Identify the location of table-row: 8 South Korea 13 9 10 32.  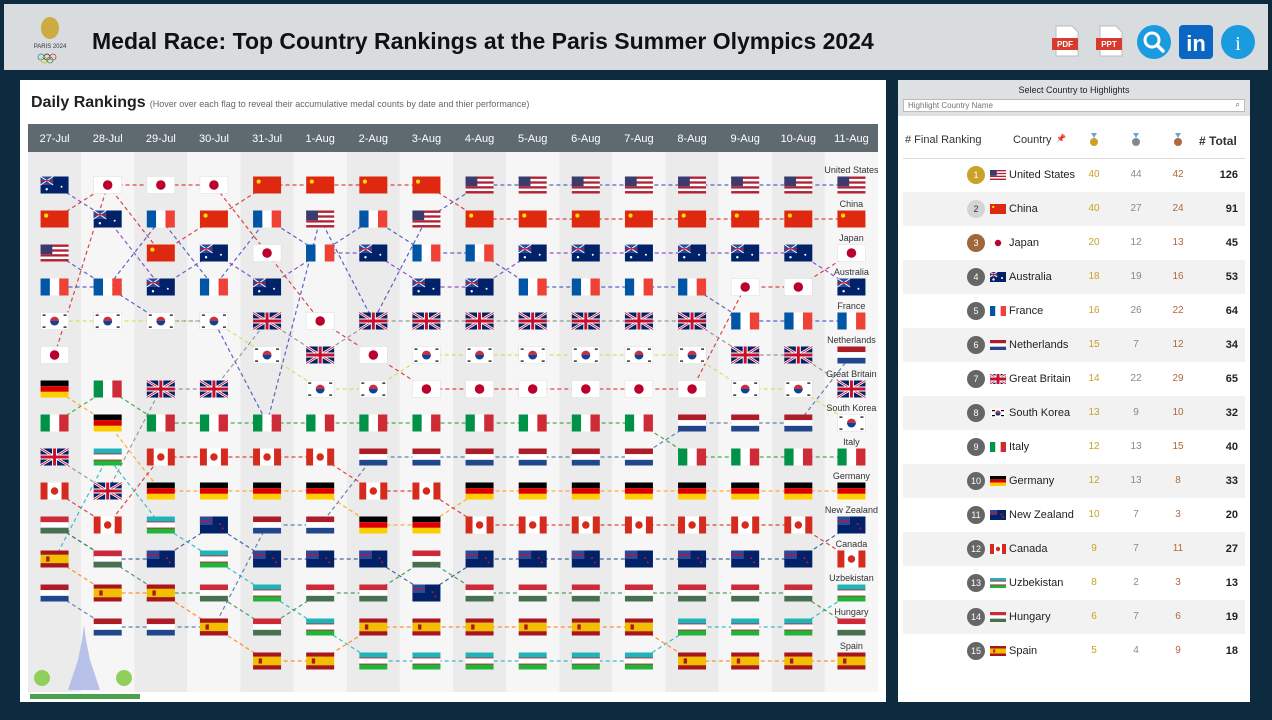
(1074, 413).